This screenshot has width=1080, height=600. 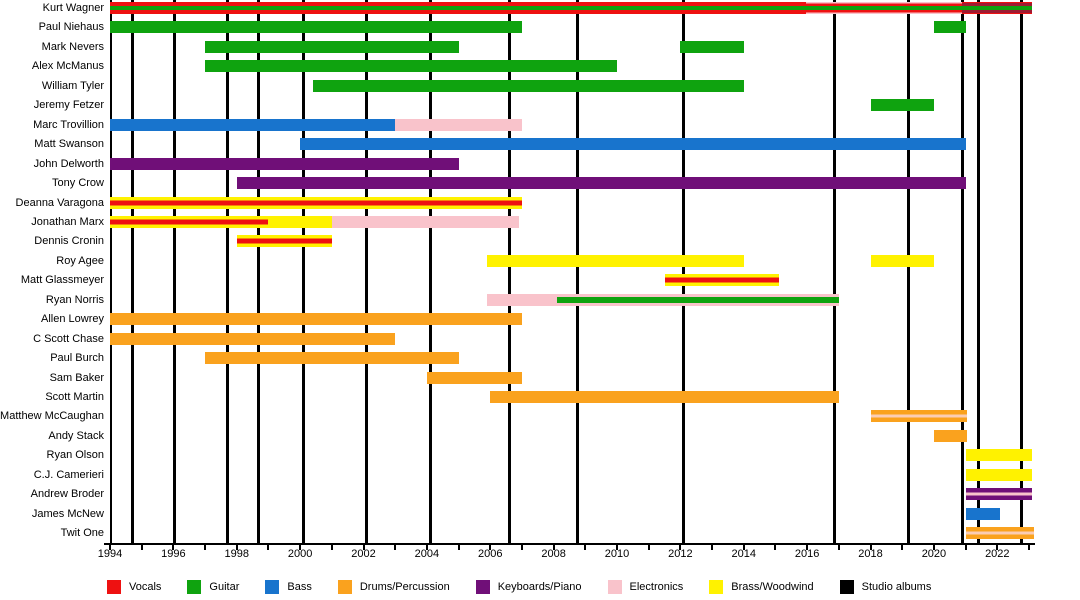 I want to click on member-label: Mark Nevers, so click(x=72, y=46).